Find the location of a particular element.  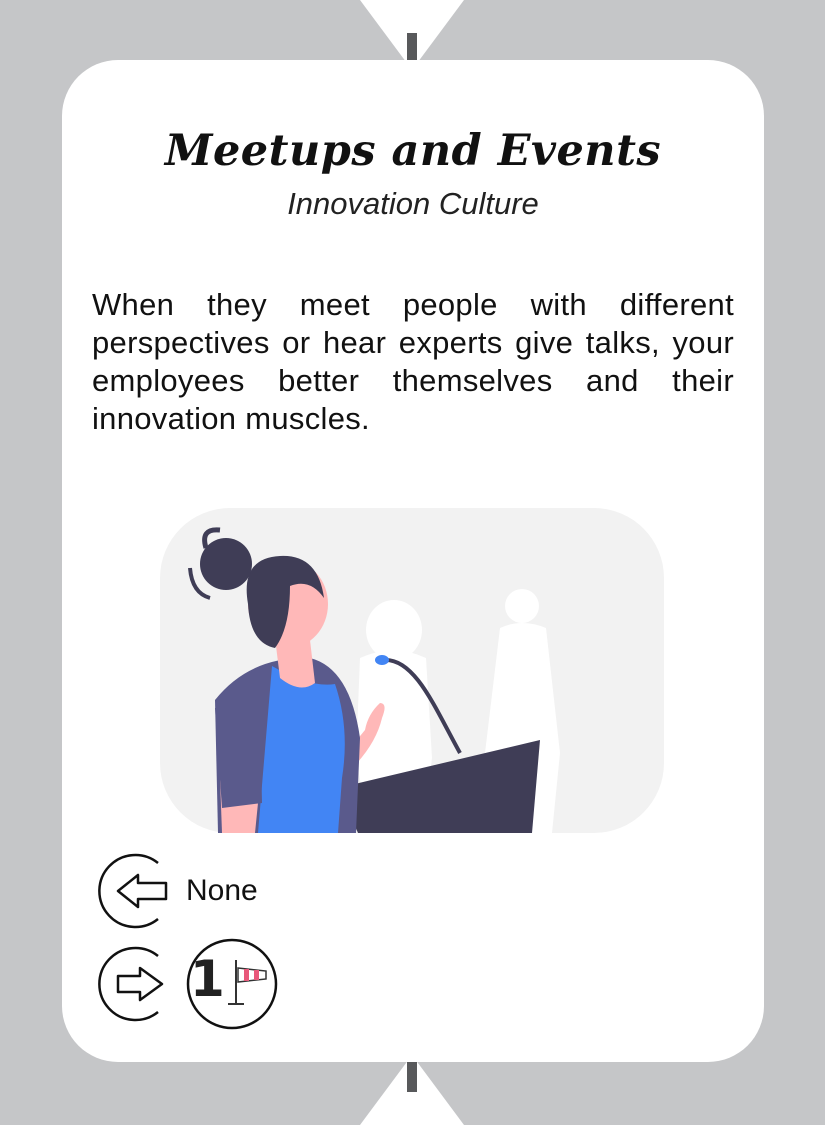

card-title: Meetups and Events is located at coordinates (413, 151).